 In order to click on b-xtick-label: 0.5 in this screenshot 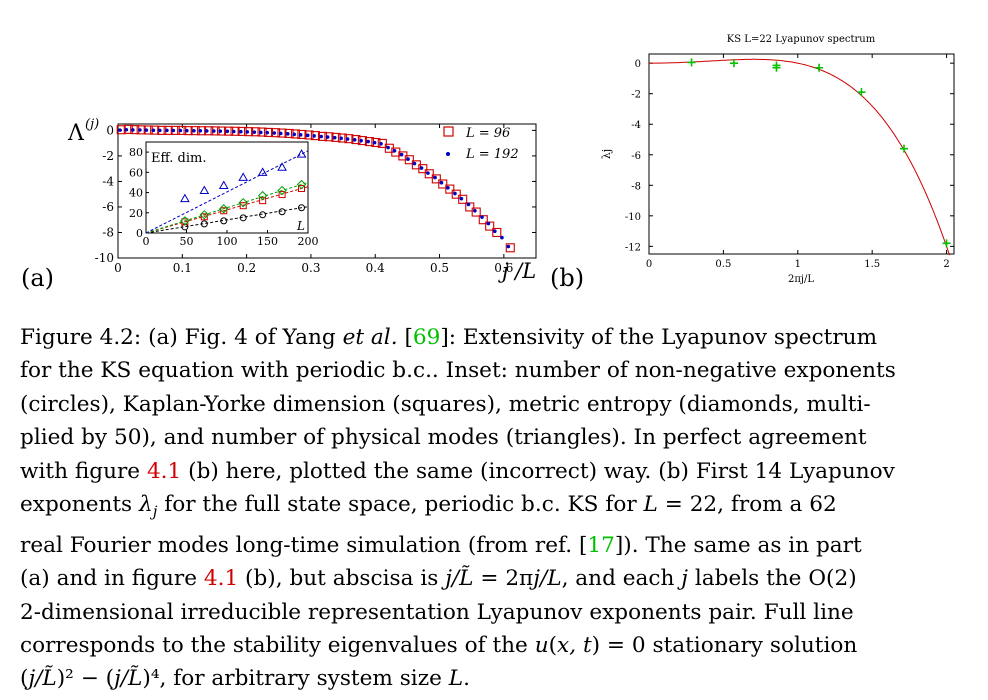, I will do `click(723, 264)`.